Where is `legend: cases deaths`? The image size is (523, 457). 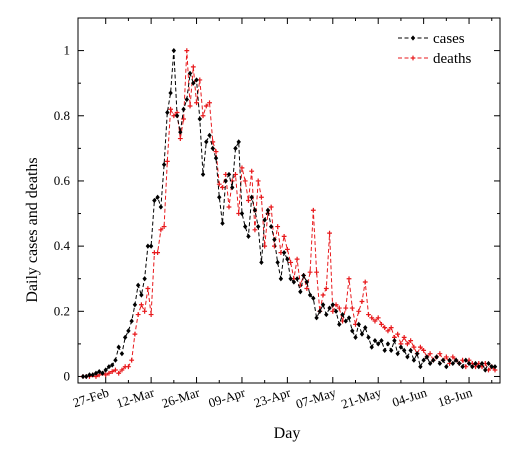 legend: cases deaths is located at coordinates (434, 49).